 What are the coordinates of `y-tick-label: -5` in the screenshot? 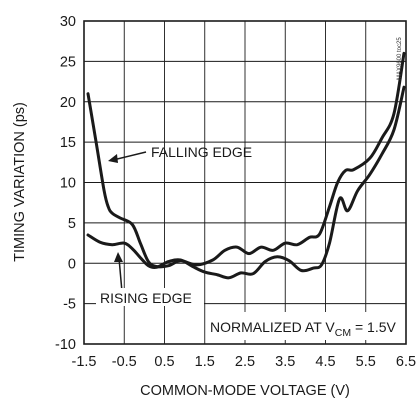 It's located at (69, 305).